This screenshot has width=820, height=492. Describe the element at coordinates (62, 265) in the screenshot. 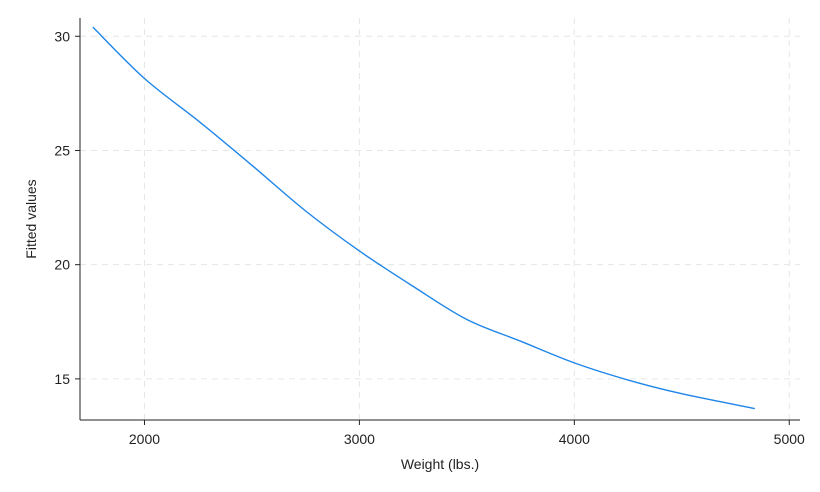

I see `y-tick-label: 20` at that location.